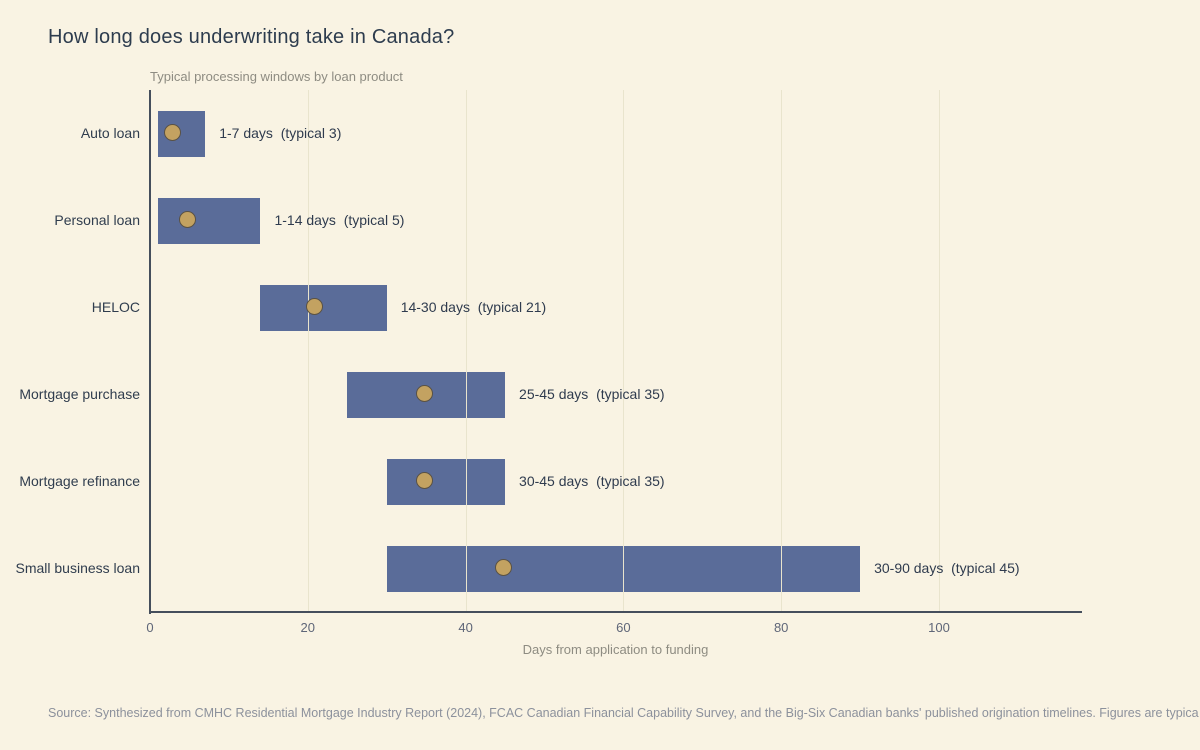 This screenshot has height=750, width=1200. Describe the element at coordinates (79, 480) in the screenshot. I see `category-label: Mortgage refinance` at that location.